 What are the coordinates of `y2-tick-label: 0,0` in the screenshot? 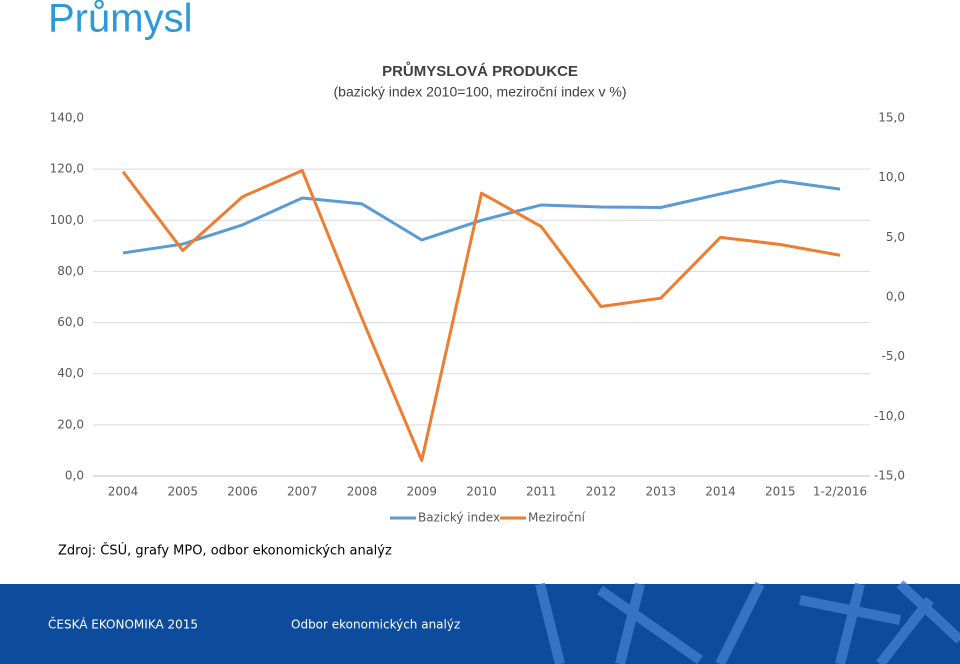 It's located at (895, 297).